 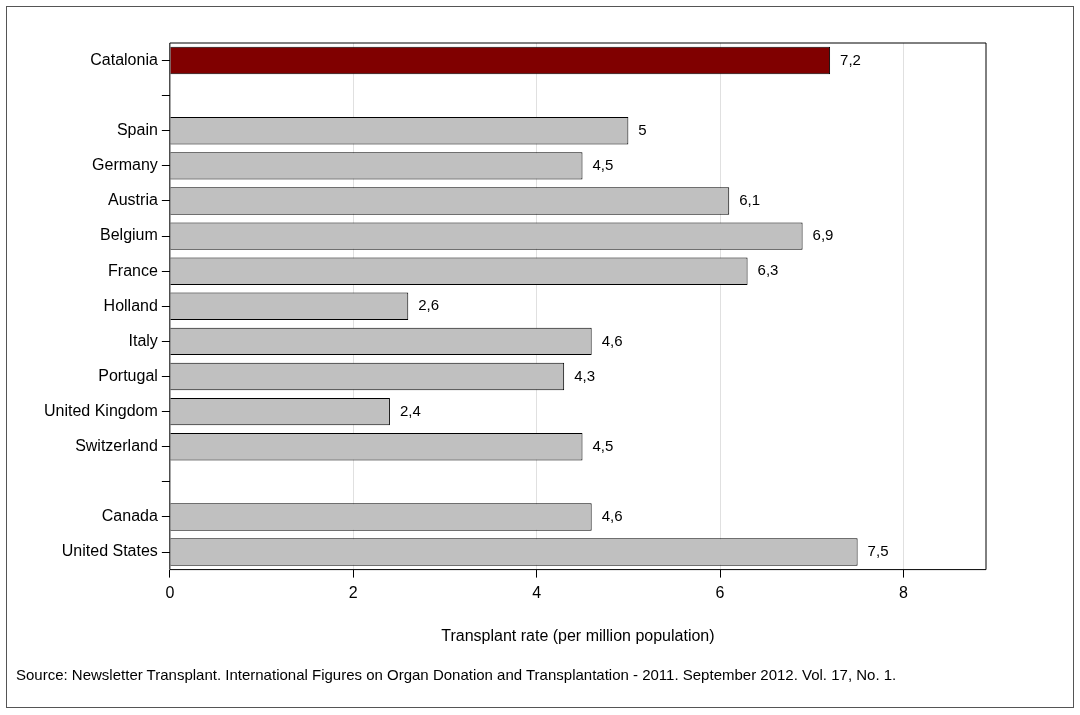 What do you see at coordinates (823, 235) in the screenshot?
I see `data-label: 6,9` at bounding box center [823, 235].